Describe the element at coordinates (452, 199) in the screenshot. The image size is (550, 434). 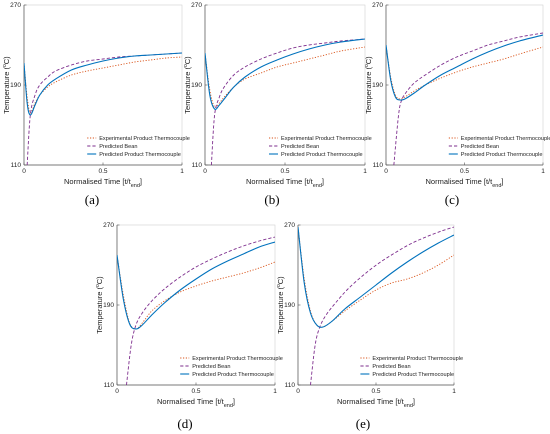
I see `panel-caption: (c)` at that location.